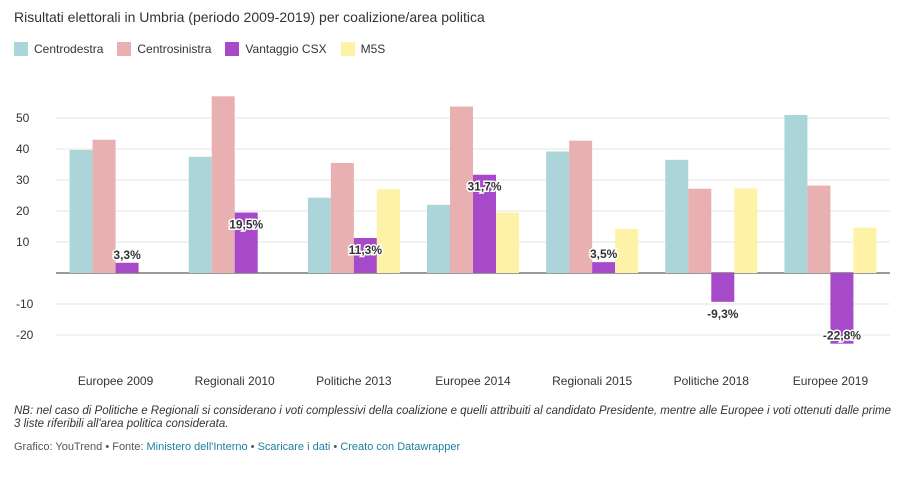 This screenshot has width=914, height=482. What do you see at coordinates (831, 381) in the screenshot?
I see `x-tick-label: Europee 2019` at bounding box center [831, 381].